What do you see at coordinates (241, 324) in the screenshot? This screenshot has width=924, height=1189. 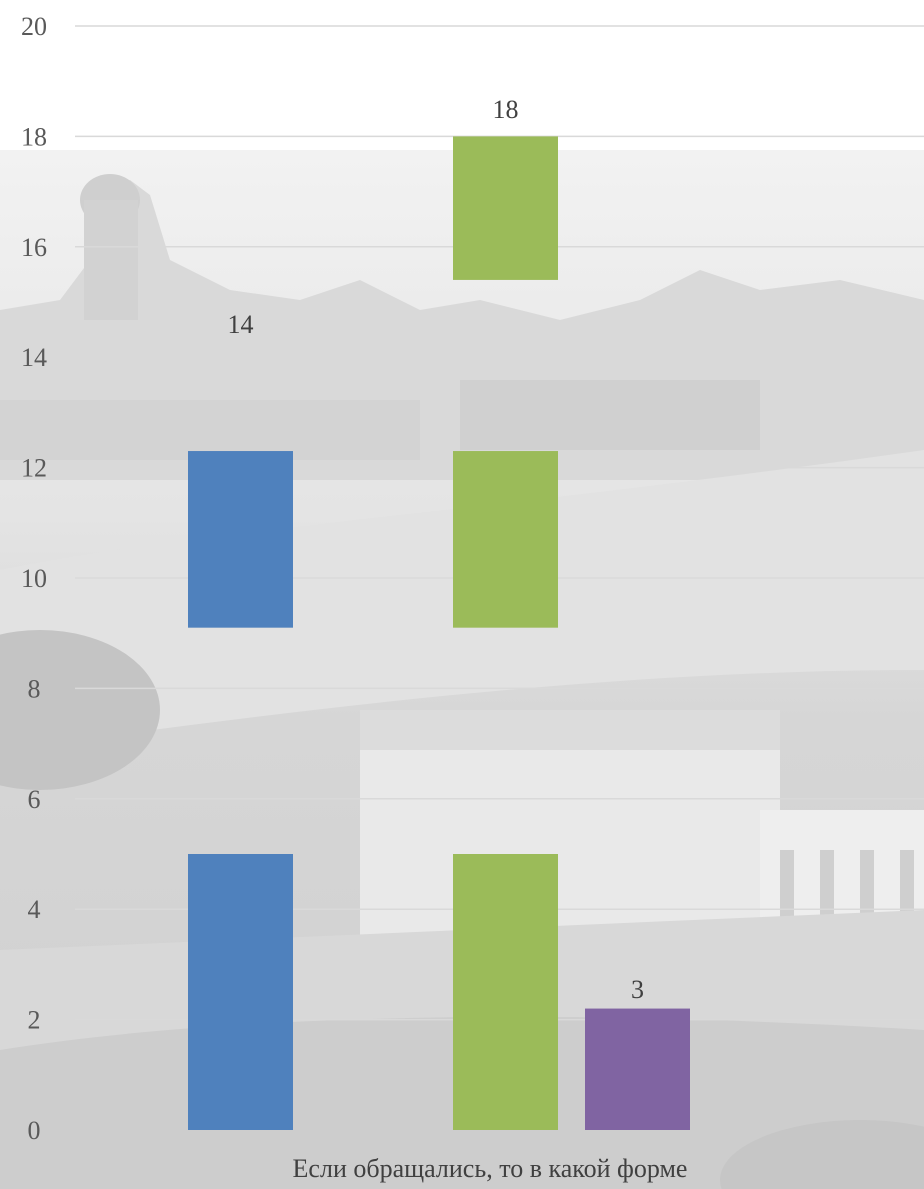 I see `data-label-series-1: 14` at bounding box center [241, 324].